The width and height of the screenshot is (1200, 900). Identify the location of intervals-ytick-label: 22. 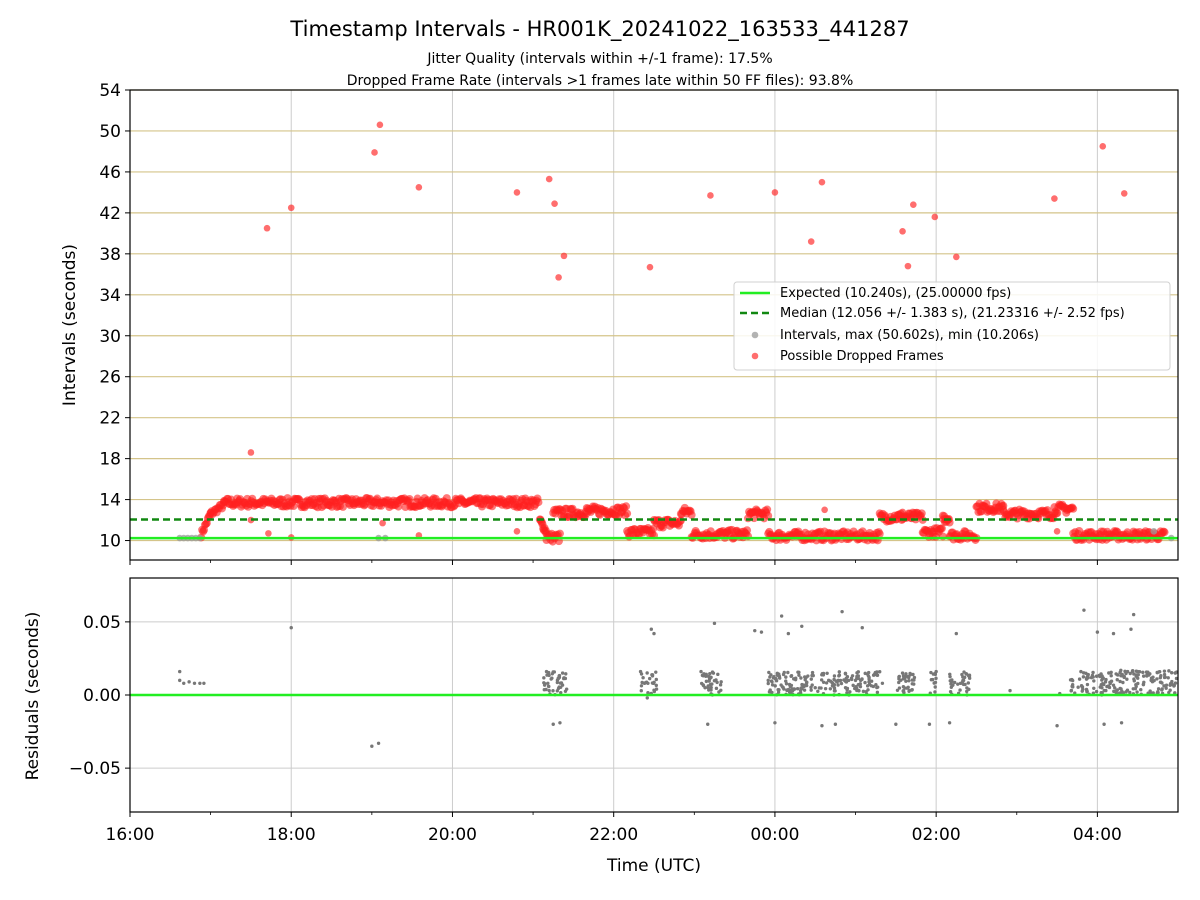
(110, 419).